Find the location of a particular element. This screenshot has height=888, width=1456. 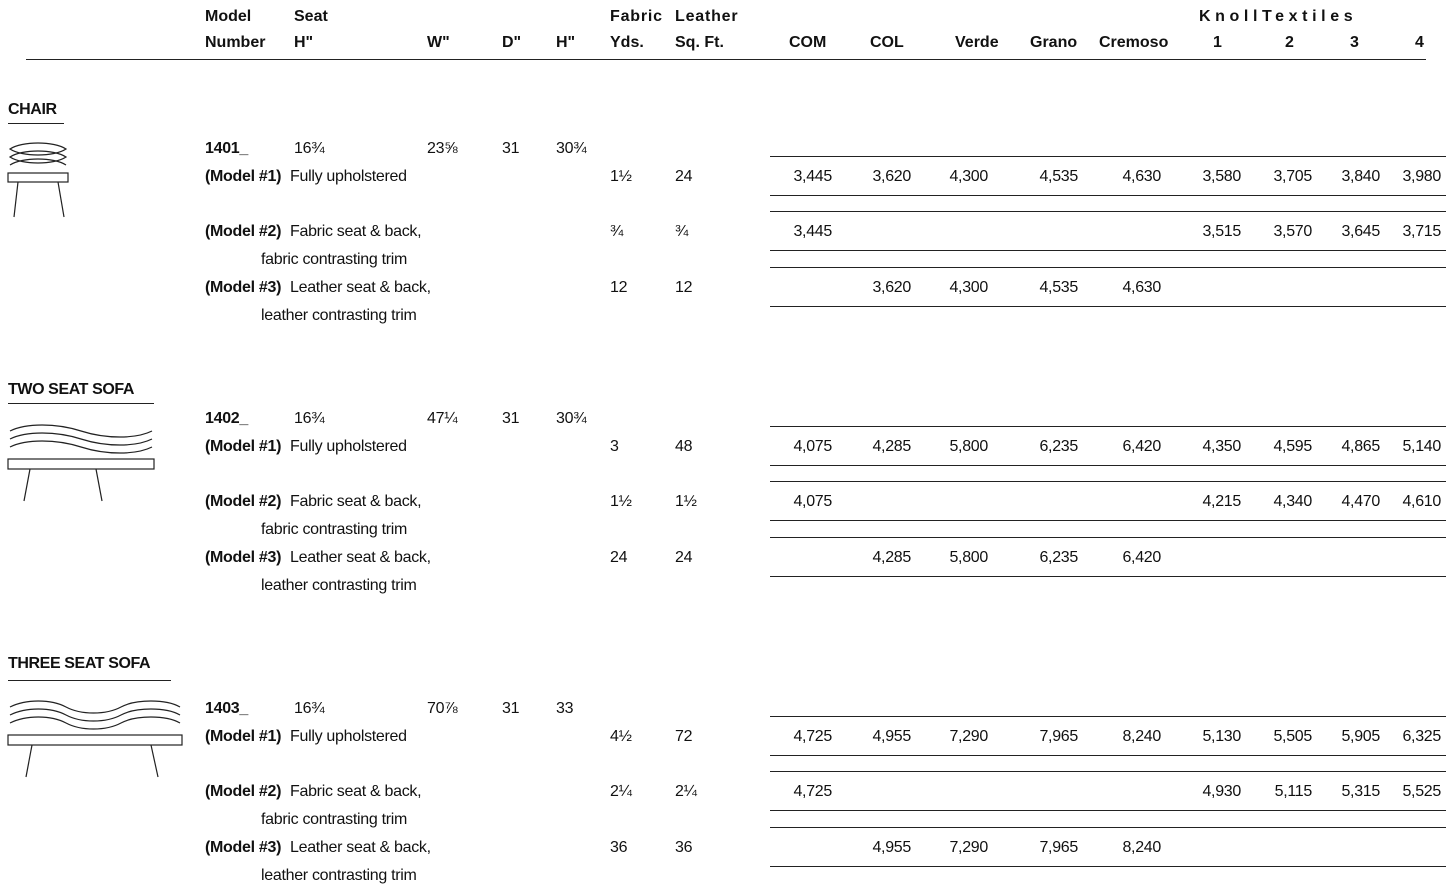

price-cell: 4,610 is located at coordinates (1421, 502).